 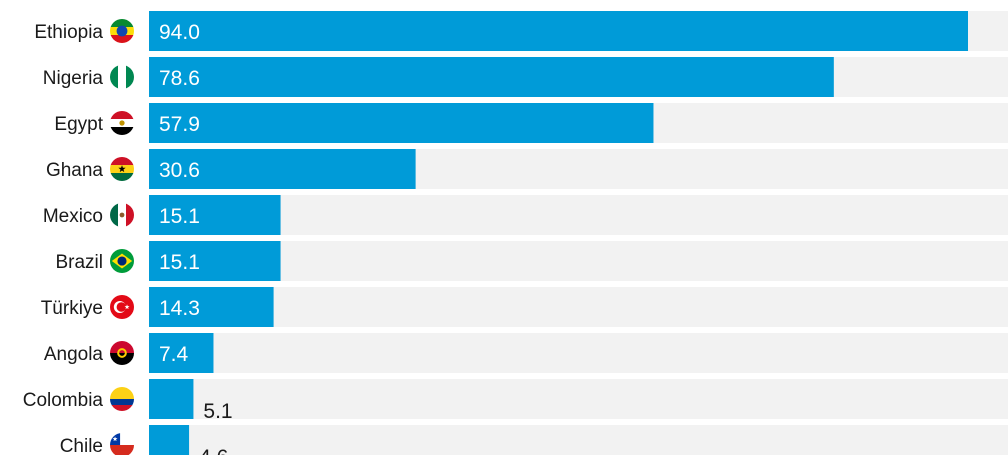 I want to click on bar-row: Ethiopia 94.0, so click(x=521, y=31).